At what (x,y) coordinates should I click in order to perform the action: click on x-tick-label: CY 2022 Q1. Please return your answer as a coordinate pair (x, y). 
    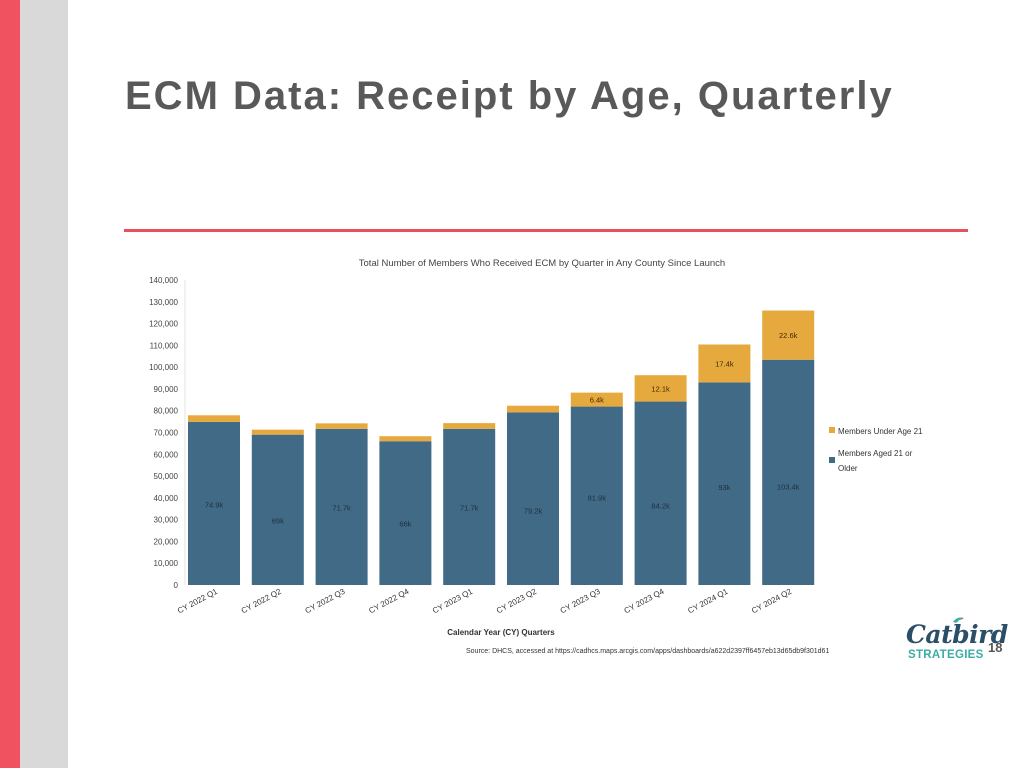
    Looking at the image, I should click on (197, 601).